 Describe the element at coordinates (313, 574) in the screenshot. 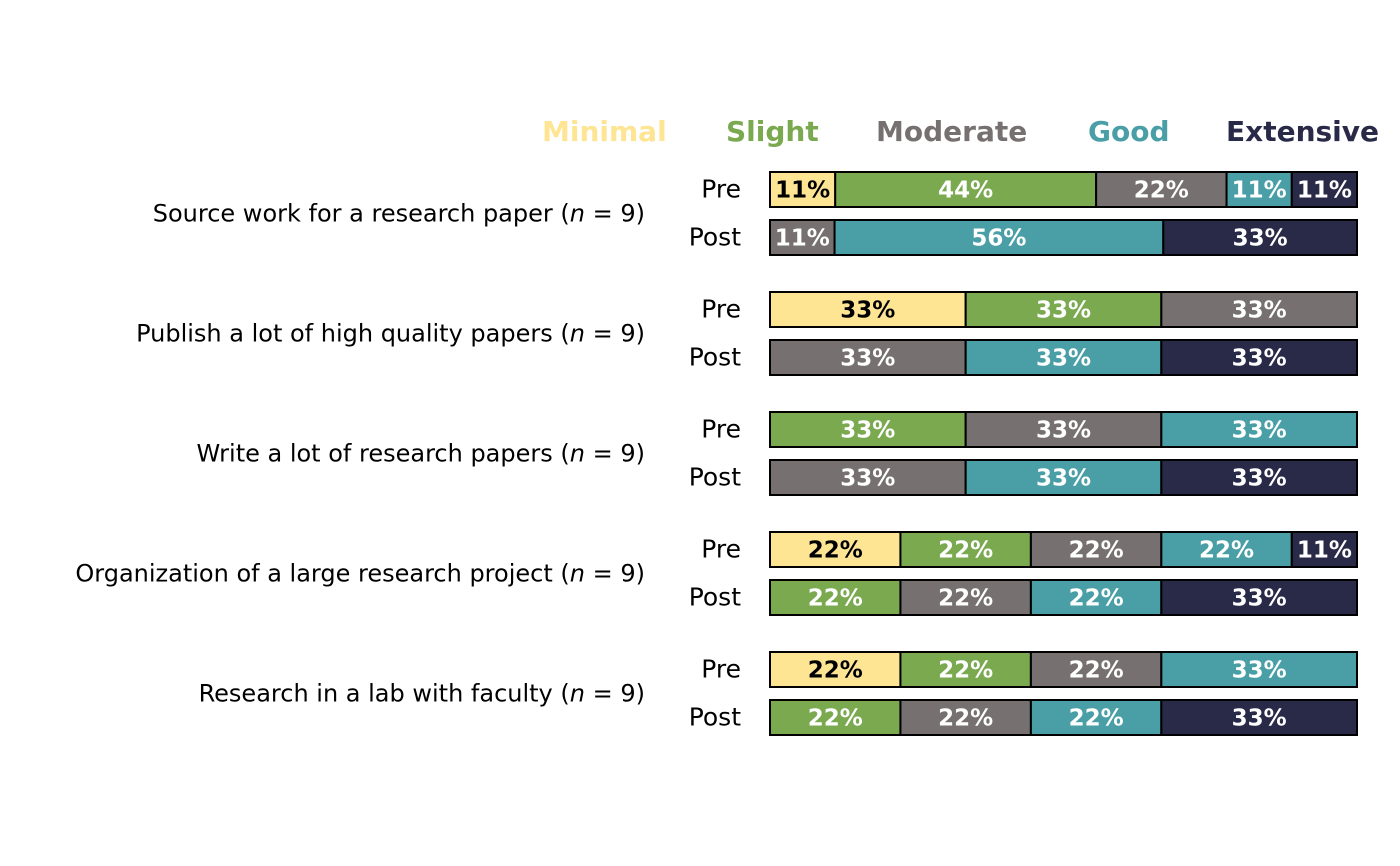

I see `question-text: Organization of a large research project` at that location.